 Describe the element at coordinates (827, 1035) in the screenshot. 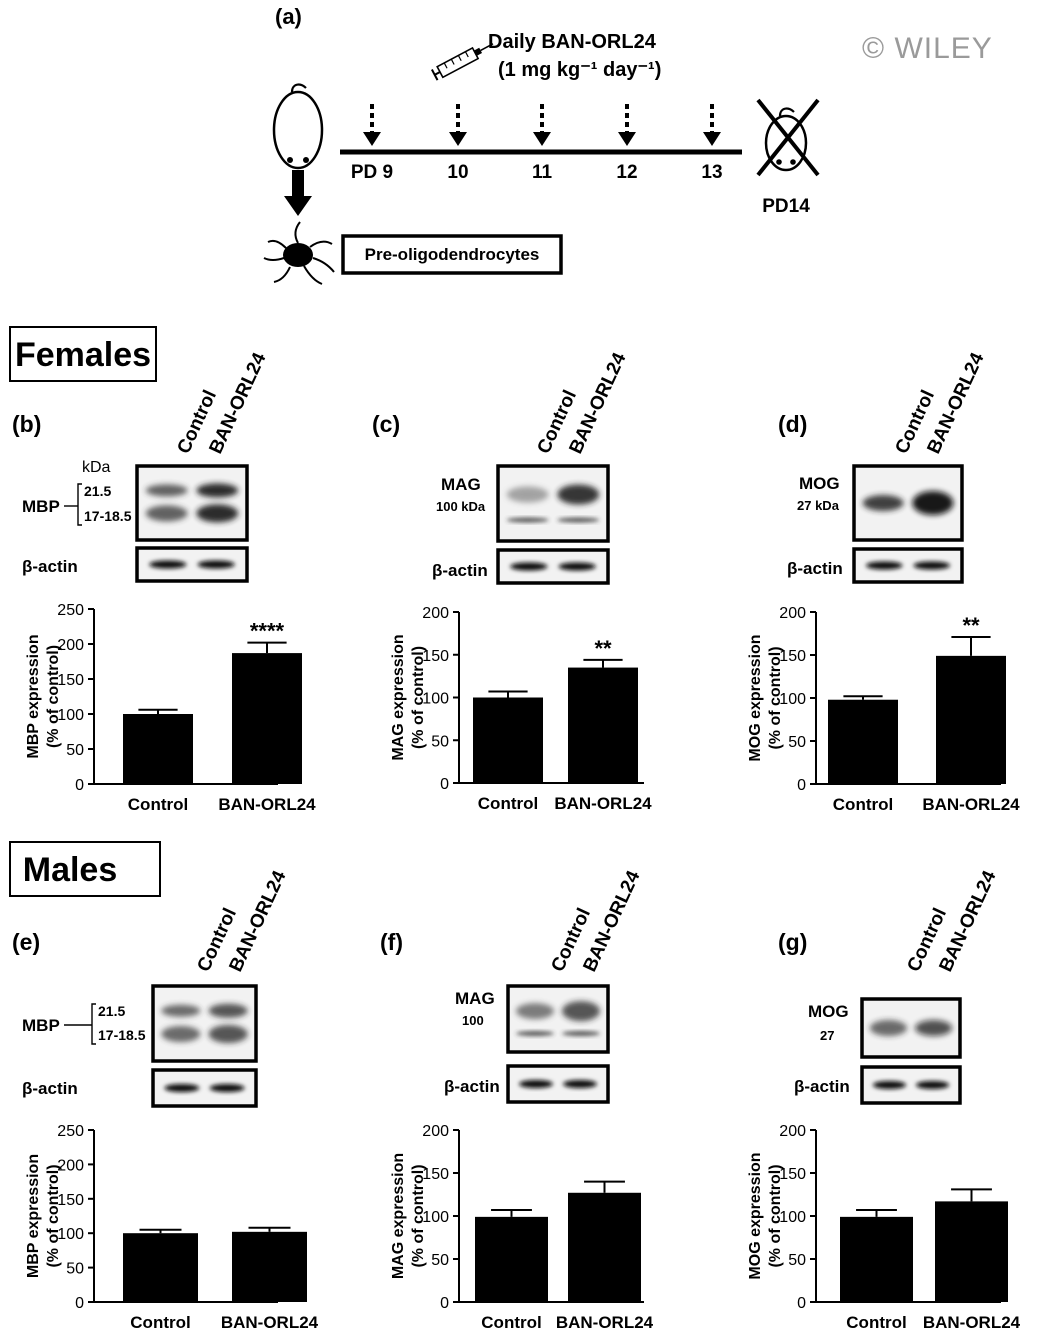

I see `mw-label: 27` at that location.